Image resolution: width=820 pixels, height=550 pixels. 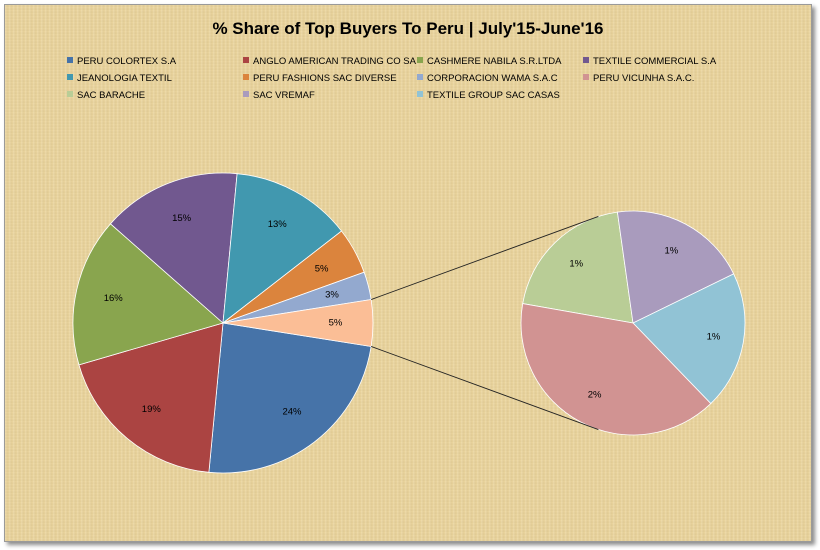 I want to click on legend-item: TEXTILE COMMERCIAL S.A, so click(x=649, y=62).